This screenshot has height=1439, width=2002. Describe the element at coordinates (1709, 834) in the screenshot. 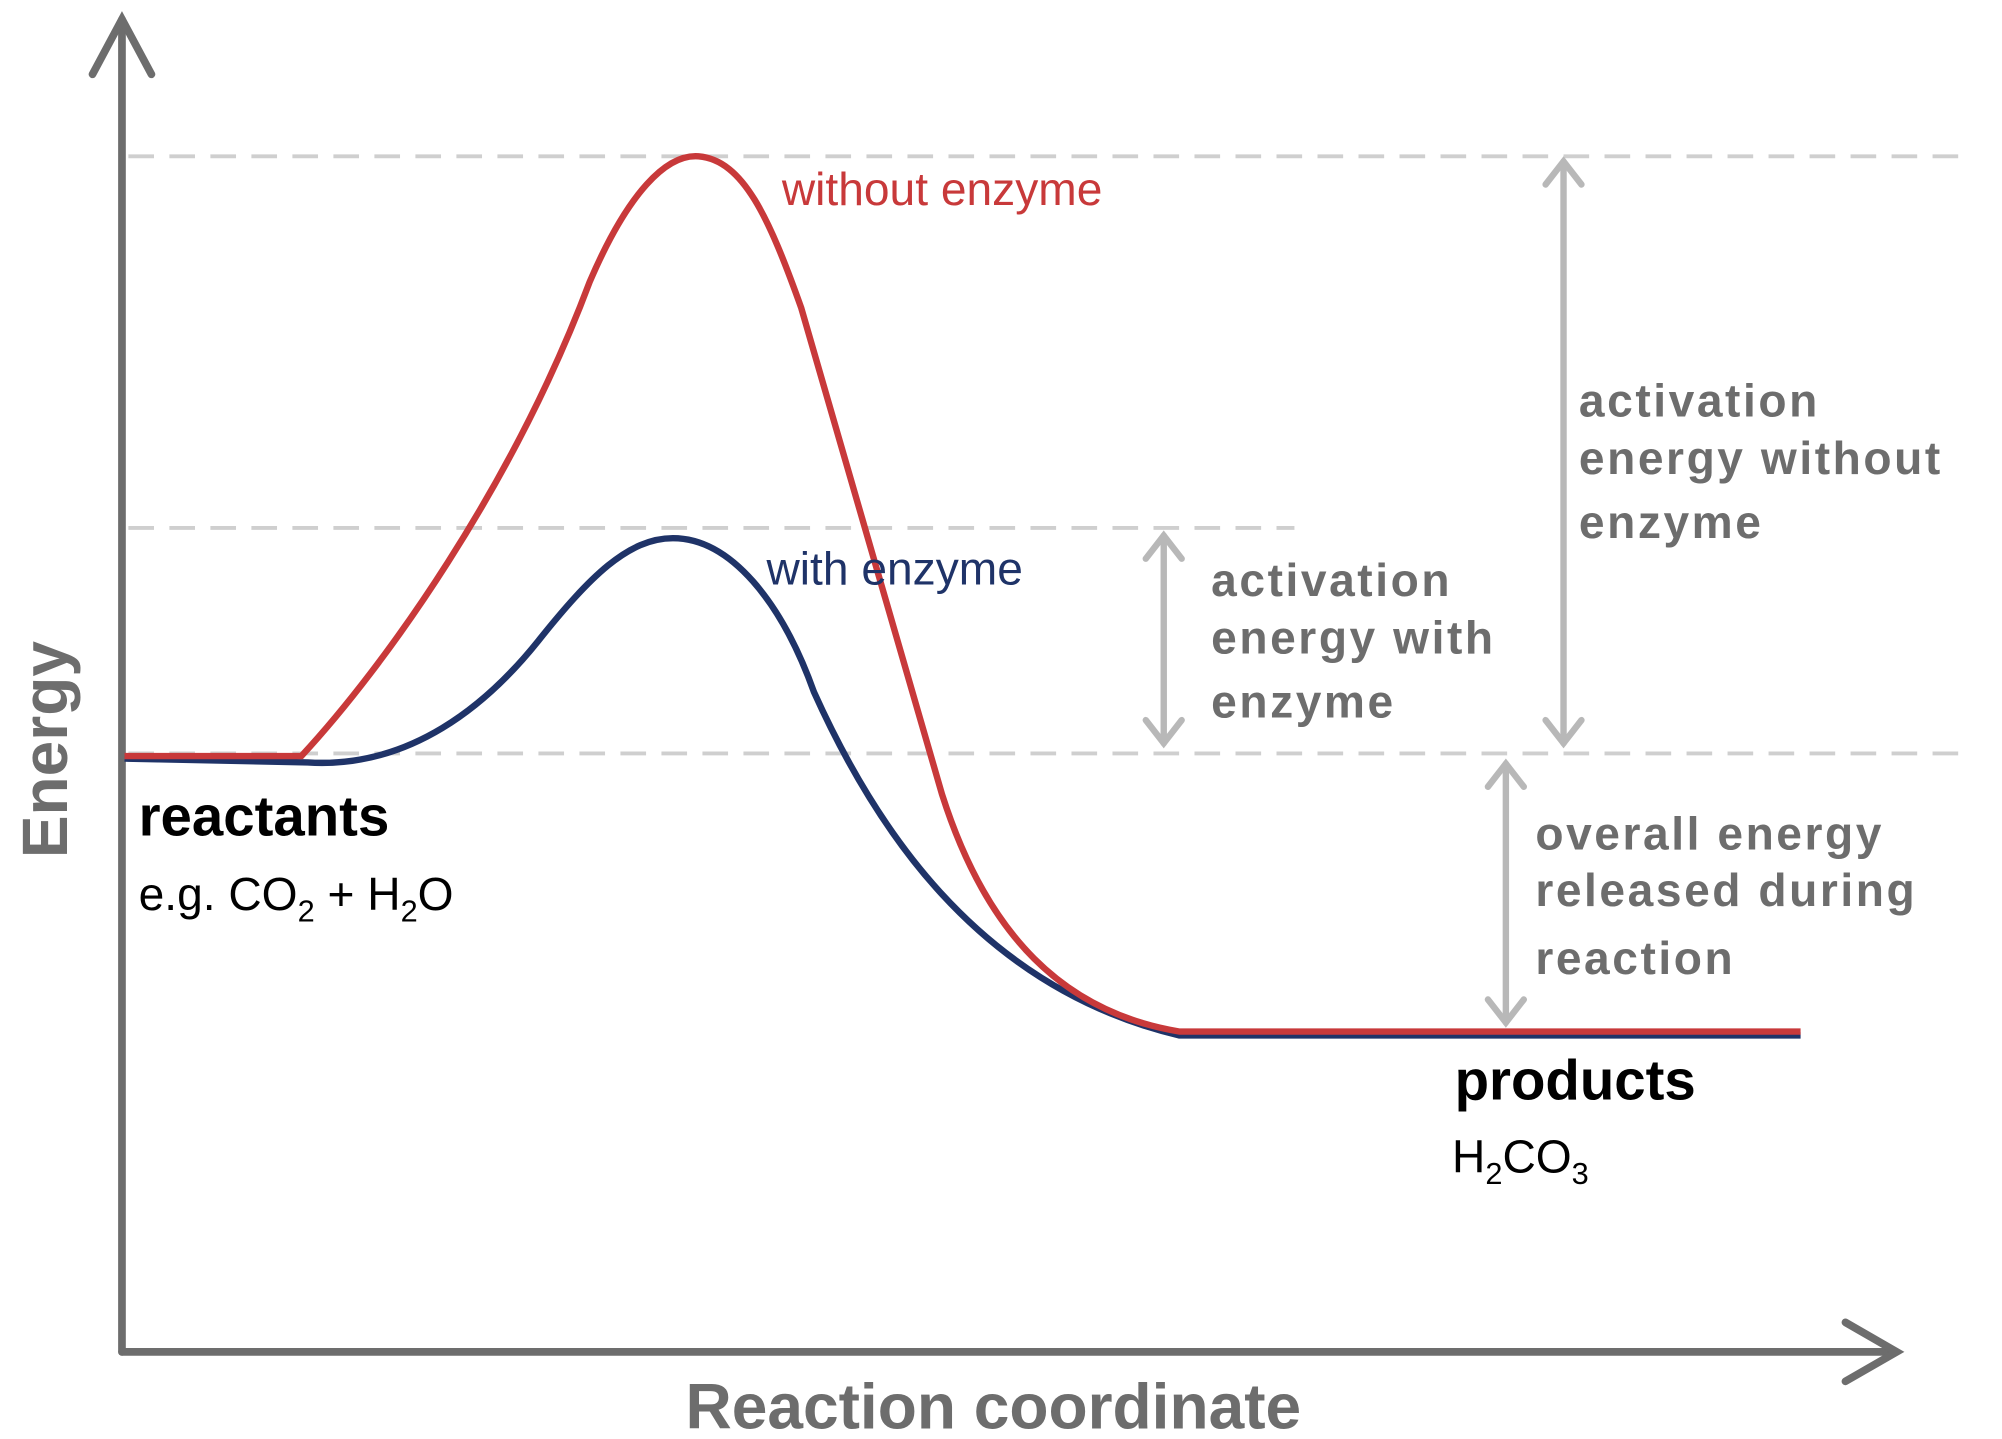

I see `annotation-line: overall energy` at that location.